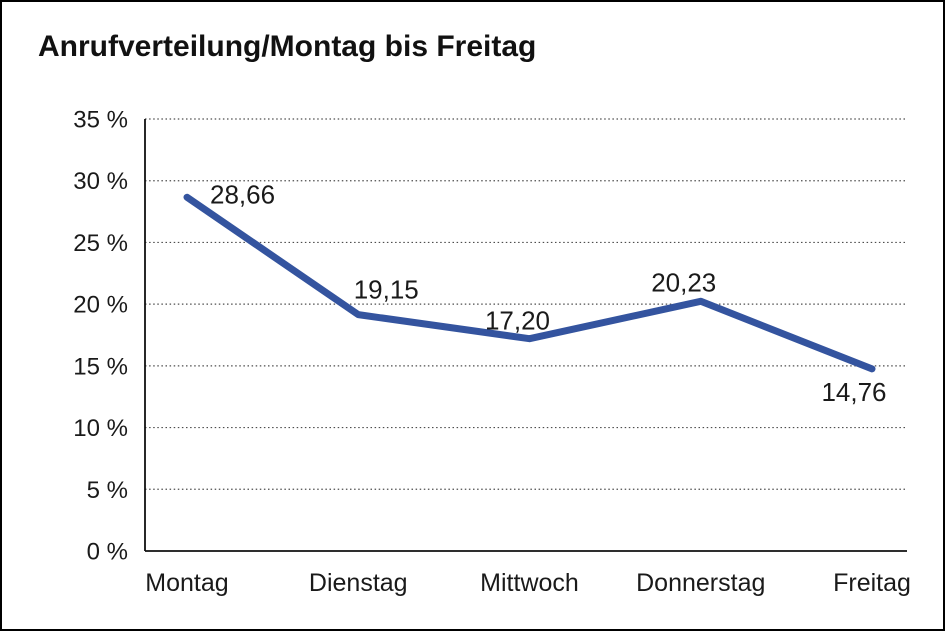 The height and width of the screenshot is (631, 945). I want to click on chart-title: Anrufverteilung/Montag bis Freitag, so click(287, 46).